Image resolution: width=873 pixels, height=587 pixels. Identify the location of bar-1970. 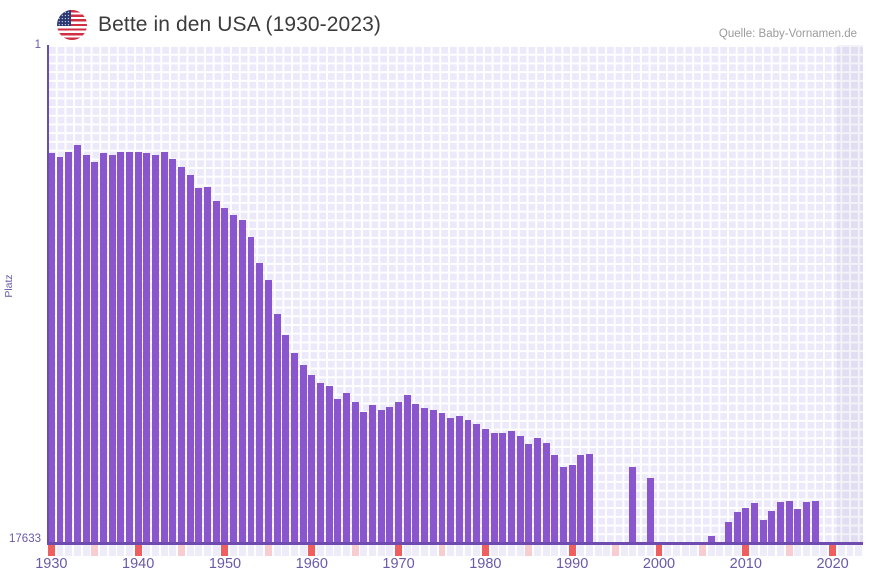
(399, 472).